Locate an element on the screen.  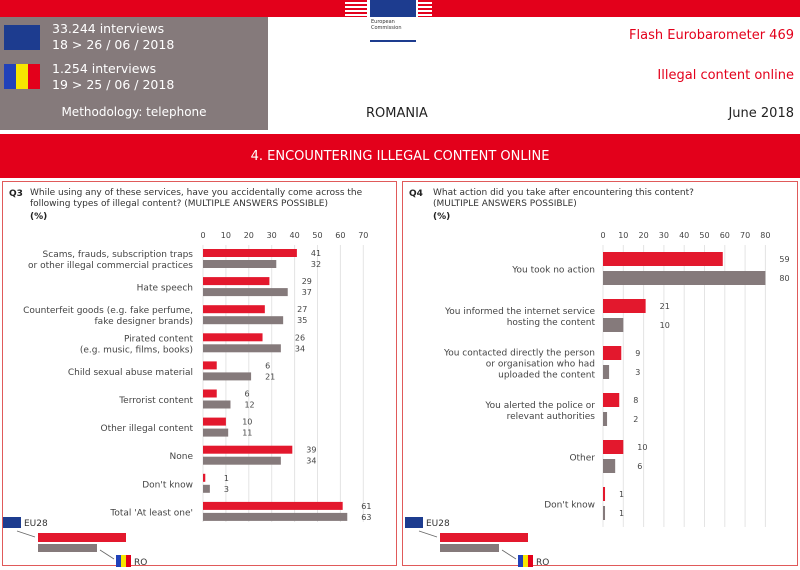
category-label: None is located at coordinates (182, 457).